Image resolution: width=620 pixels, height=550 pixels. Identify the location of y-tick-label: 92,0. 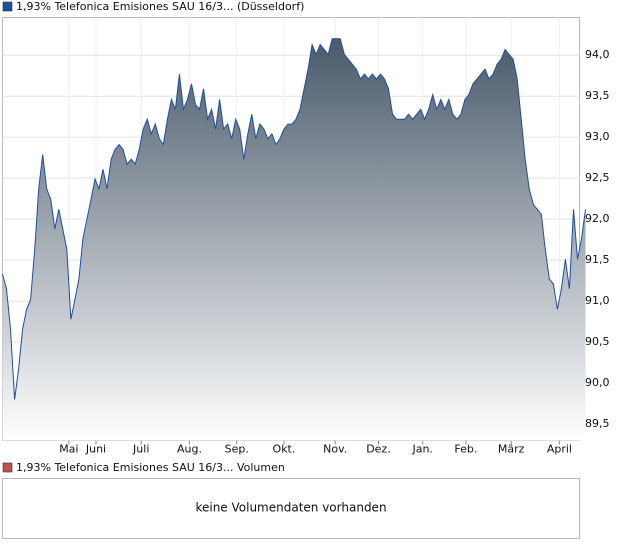
(597, 218).